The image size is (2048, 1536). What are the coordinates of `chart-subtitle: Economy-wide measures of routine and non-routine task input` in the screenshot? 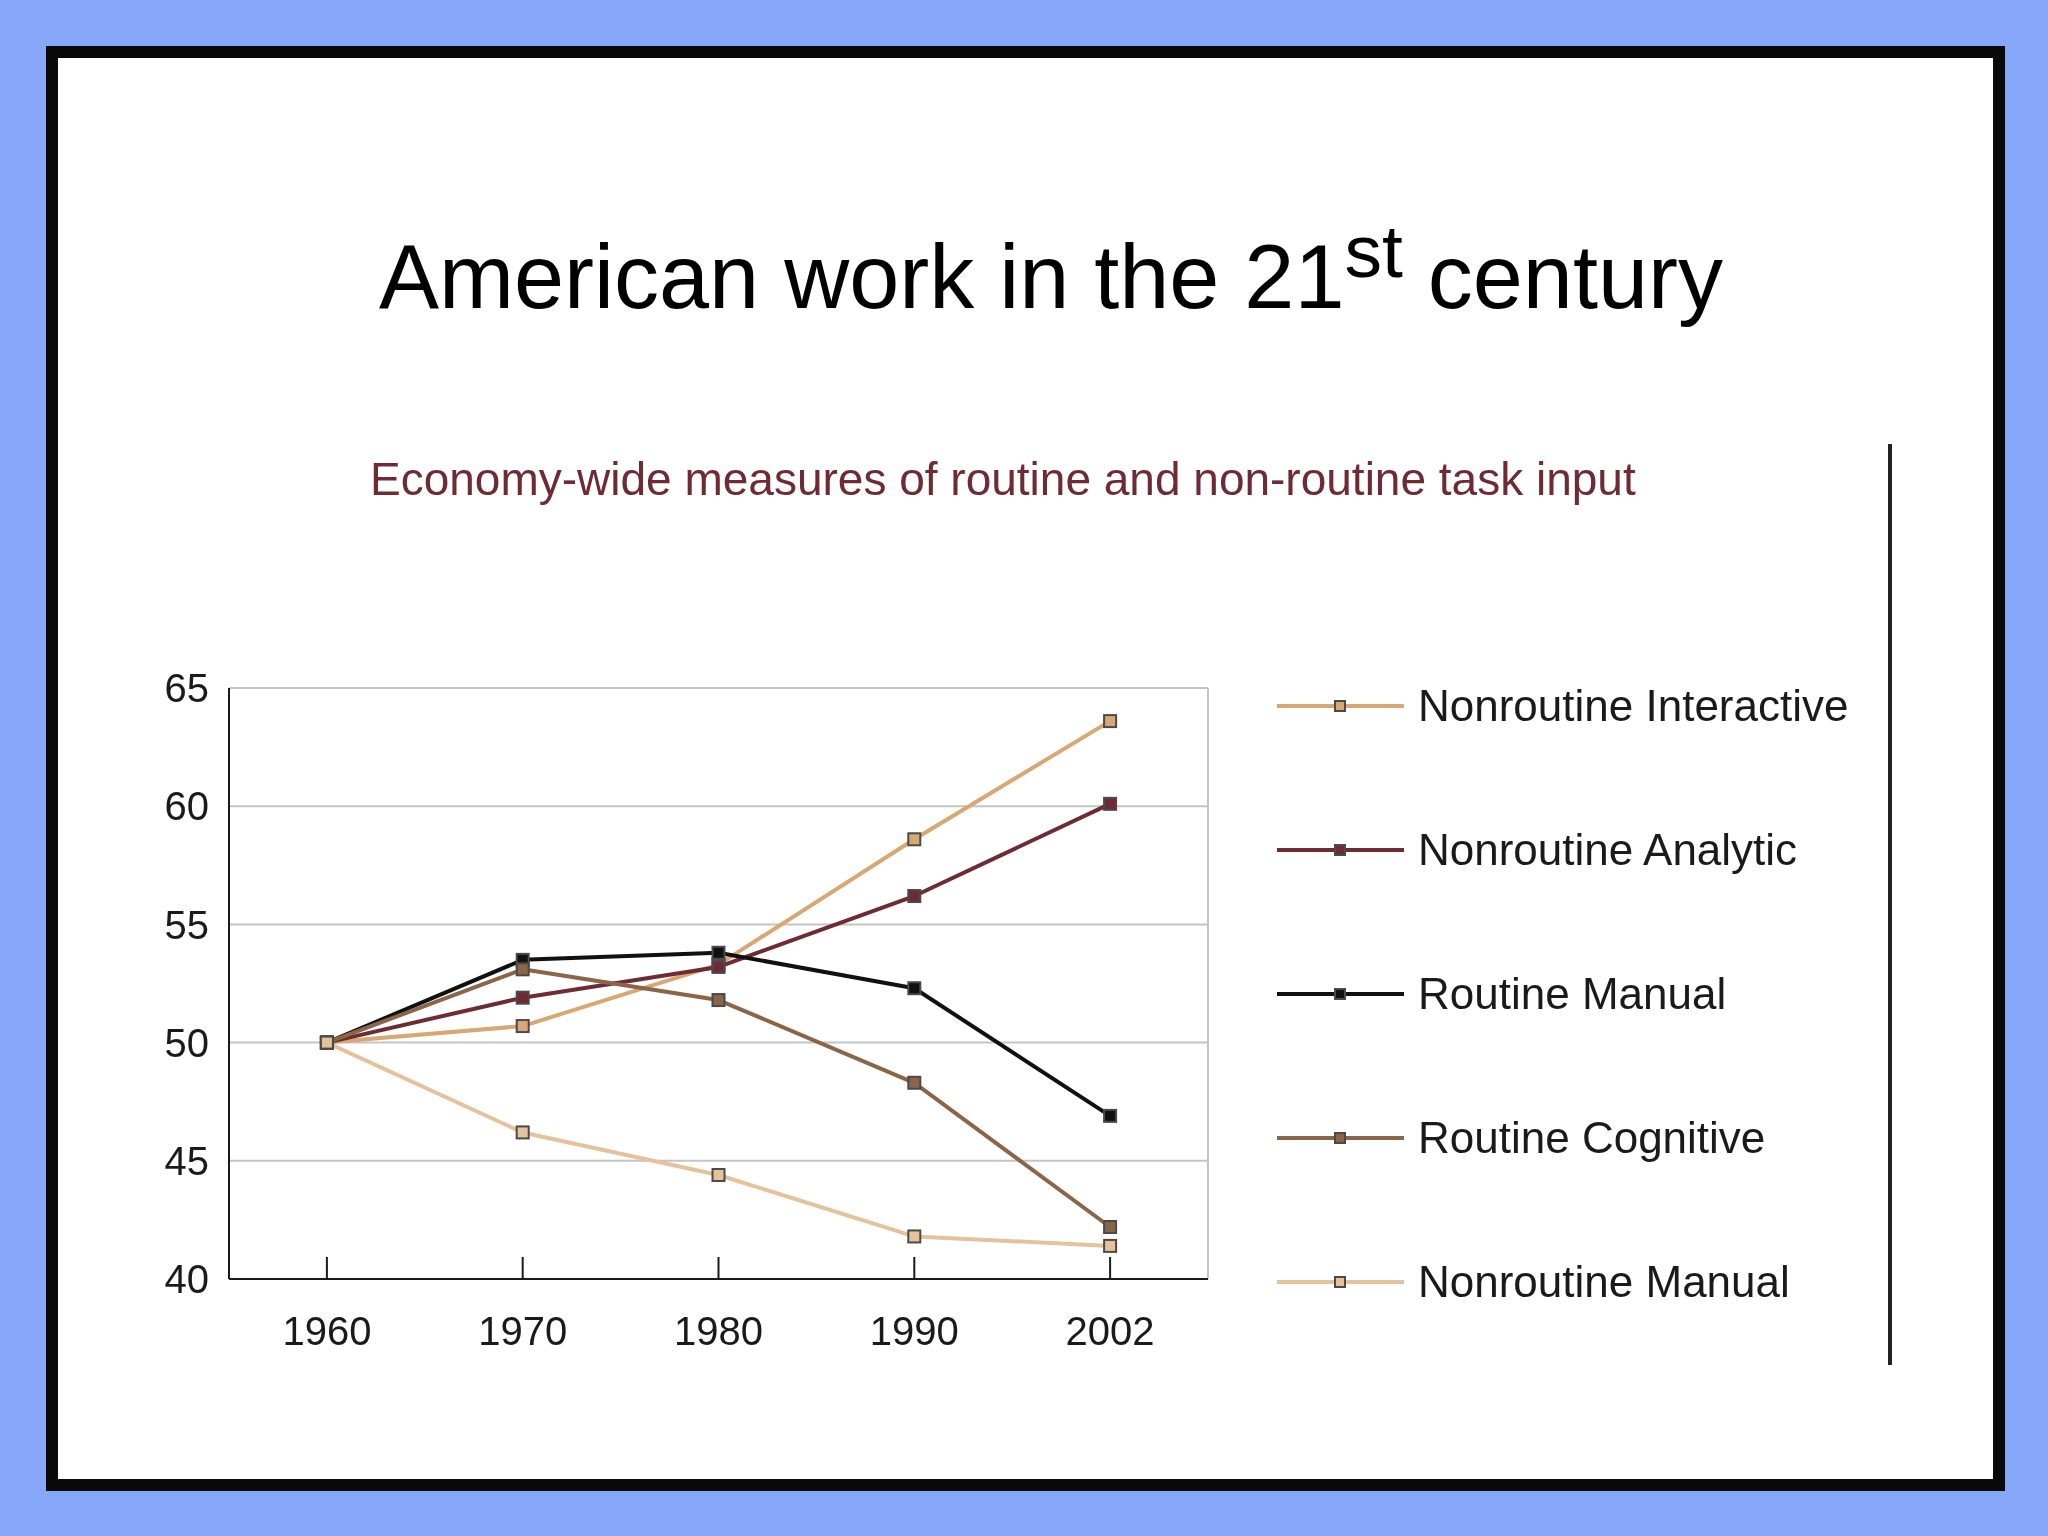 It's located at (1003, 479).